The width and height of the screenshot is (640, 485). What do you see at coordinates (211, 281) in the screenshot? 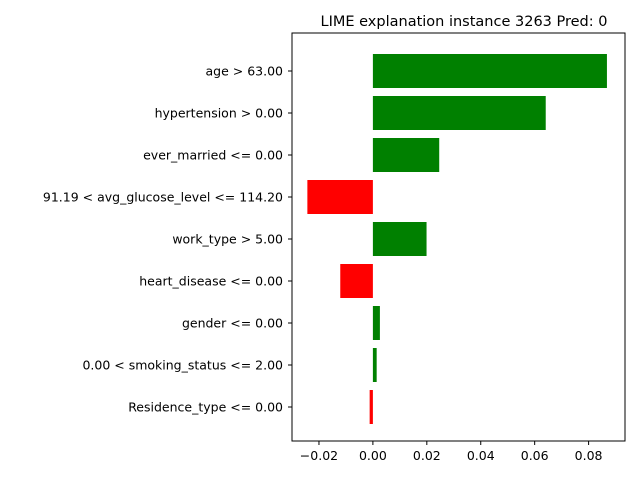
I see `category-label: heart_disease <= 0.00` at bounding box center [211, 281].